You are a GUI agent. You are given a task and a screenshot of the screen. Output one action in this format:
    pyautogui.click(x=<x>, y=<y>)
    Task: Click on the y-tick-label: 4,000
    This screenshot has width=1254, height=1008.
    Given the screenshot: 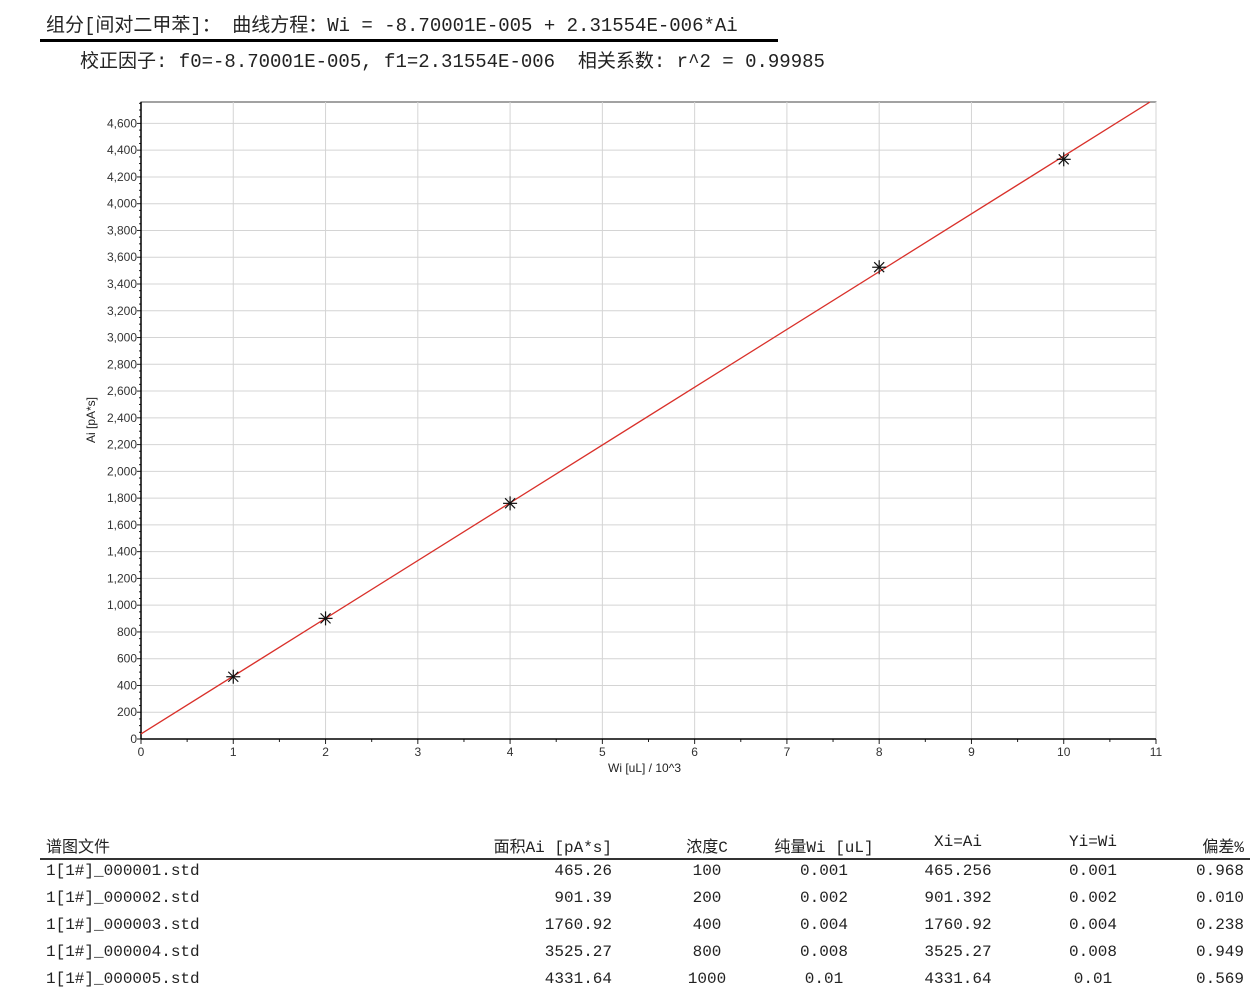 What is the action you would take?
    pyautogui.click(x=122, y=204)
    